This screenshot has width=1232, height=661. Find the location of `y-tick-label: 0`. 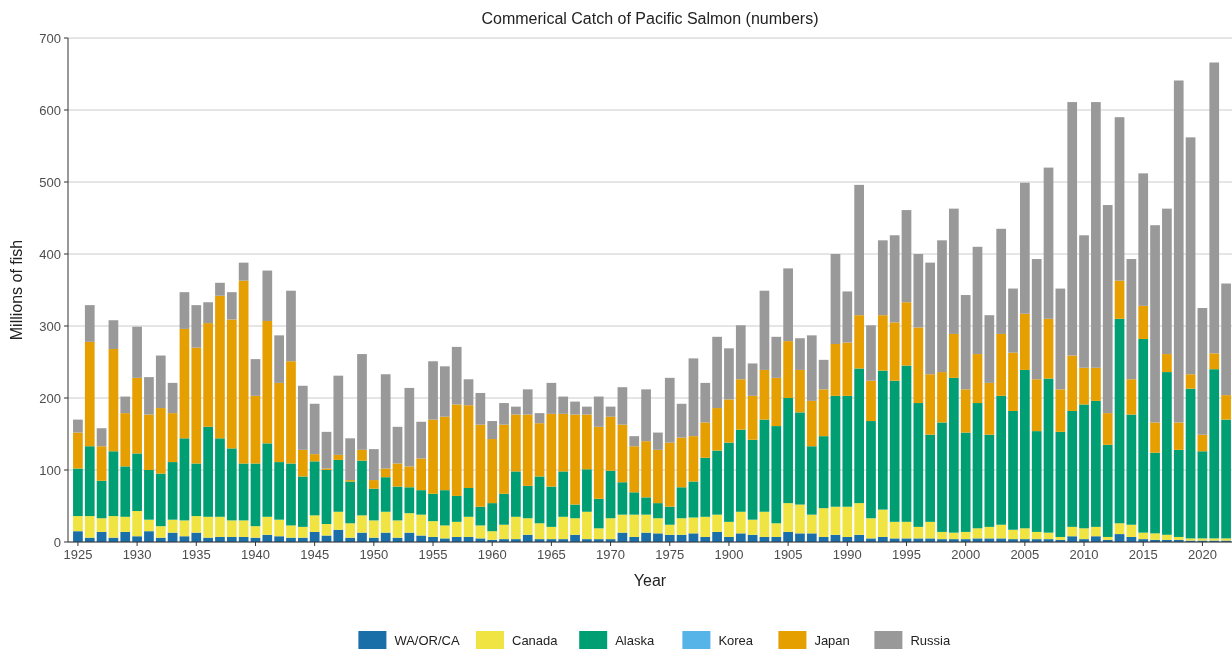

y-tick-label: 0 is located at coordinates (57, 542).